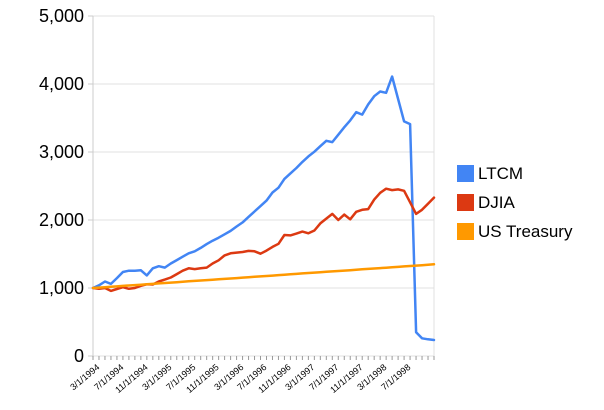 The width and height of the screenshot is (604, 410). I want to click on us-treasury-color-swatch, so click(465, 231).